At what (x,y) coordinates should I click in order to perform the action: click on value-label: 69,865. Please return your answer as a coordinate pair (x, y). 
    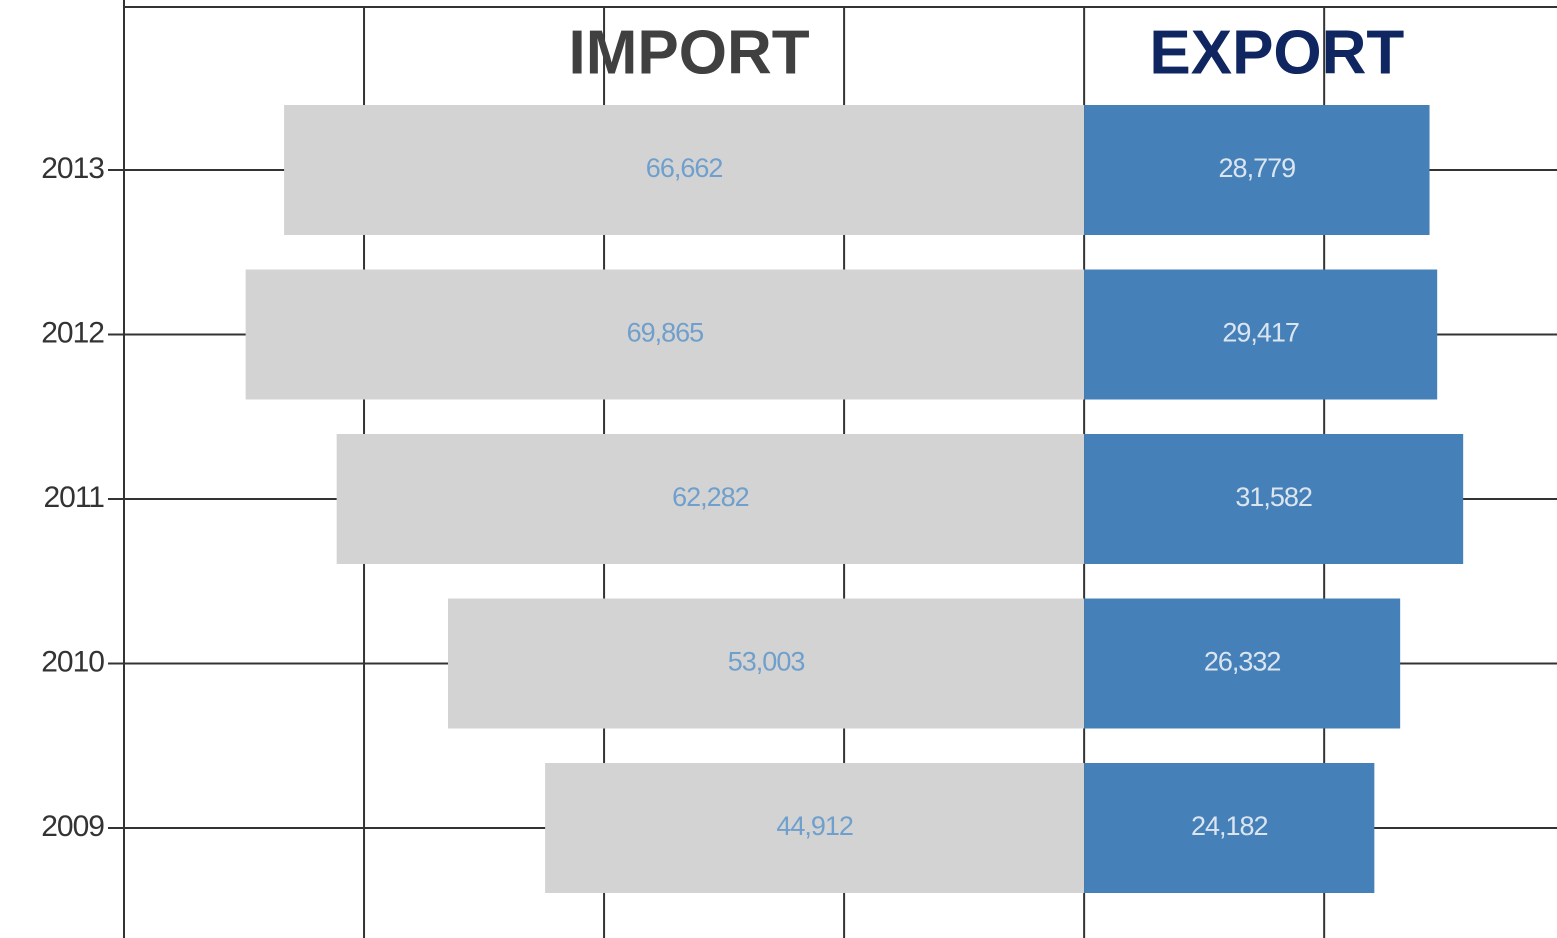
    Looking at the image, I should click on (665, 333).